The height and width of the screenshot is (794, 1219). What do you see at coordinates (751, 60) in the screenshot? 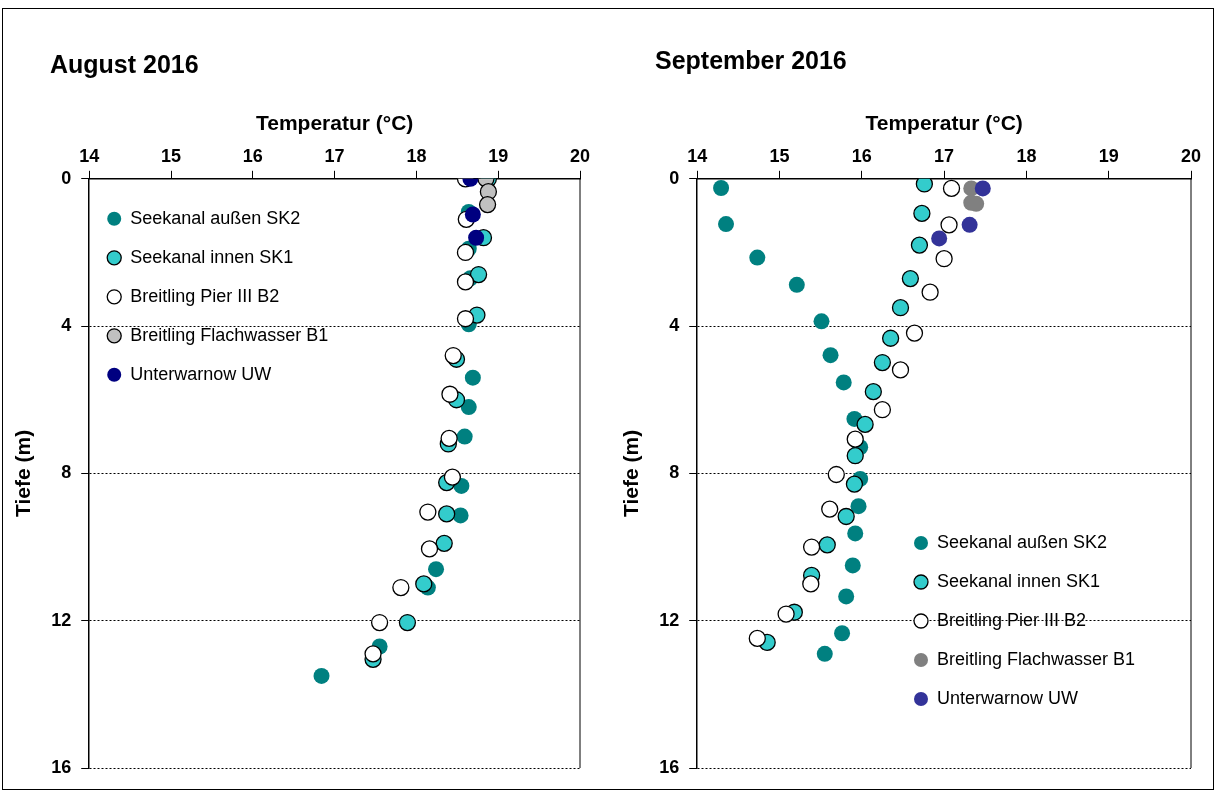
I see `chart-title: September 2016` at bounding box center [751, 60].